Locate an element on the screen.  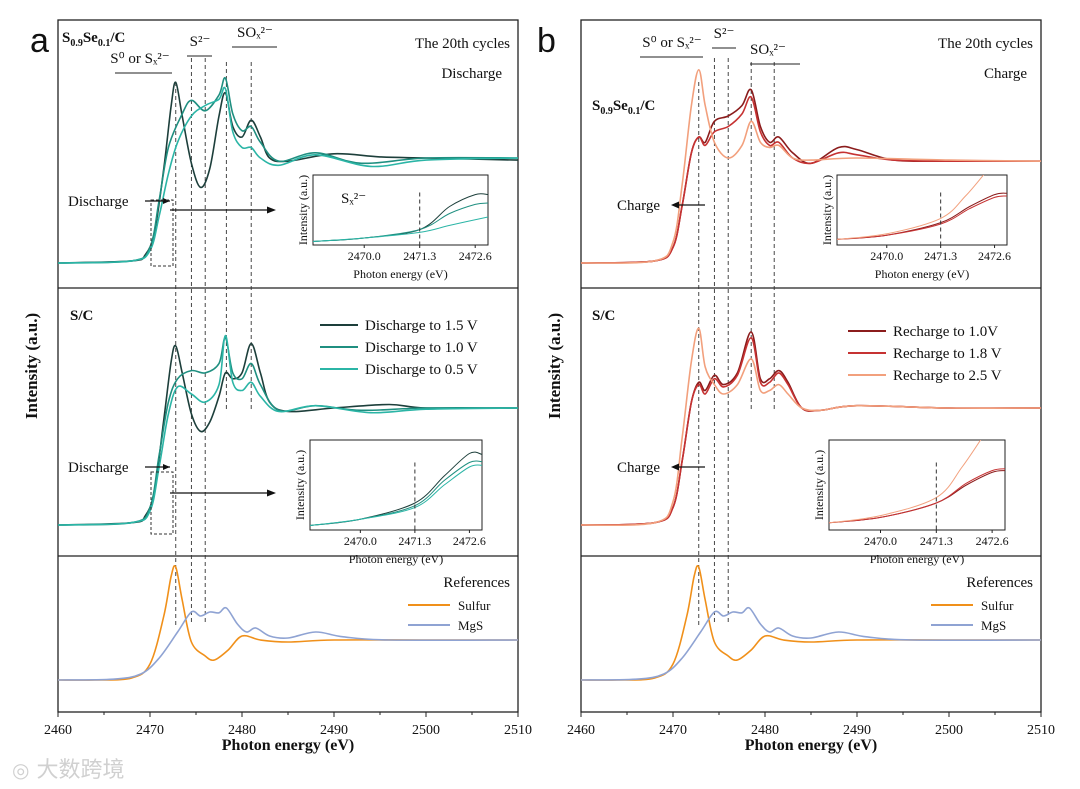
panel-letter: a is located at coordinates (39, 41).